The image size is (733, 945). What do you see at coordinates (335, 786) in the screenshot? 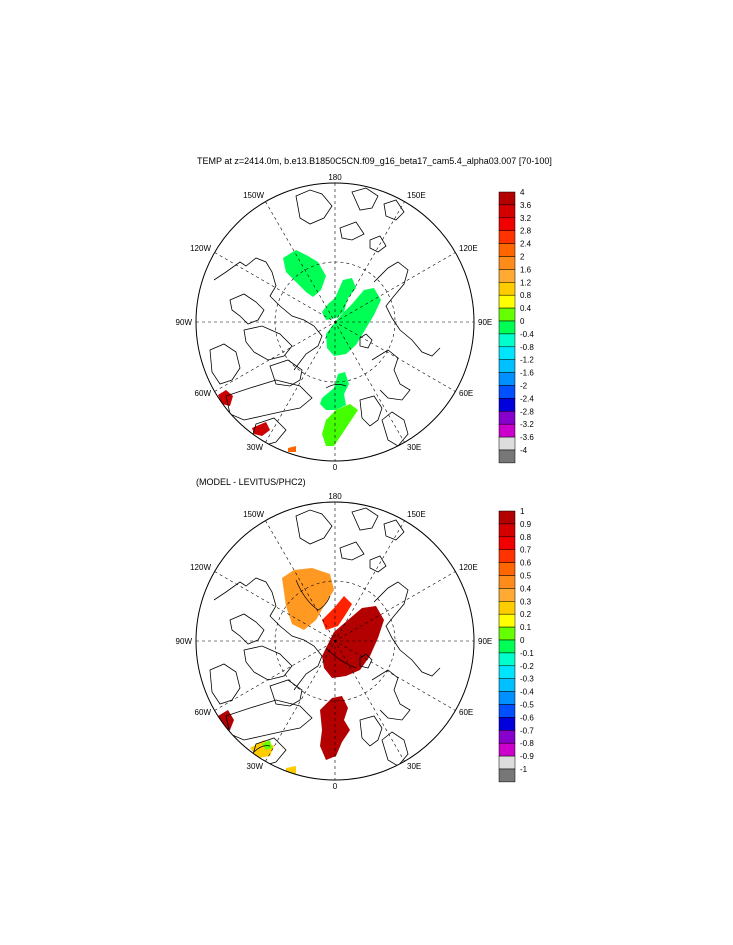
I see `bottom-lon-0: 0` at bounding box center [335, 786].